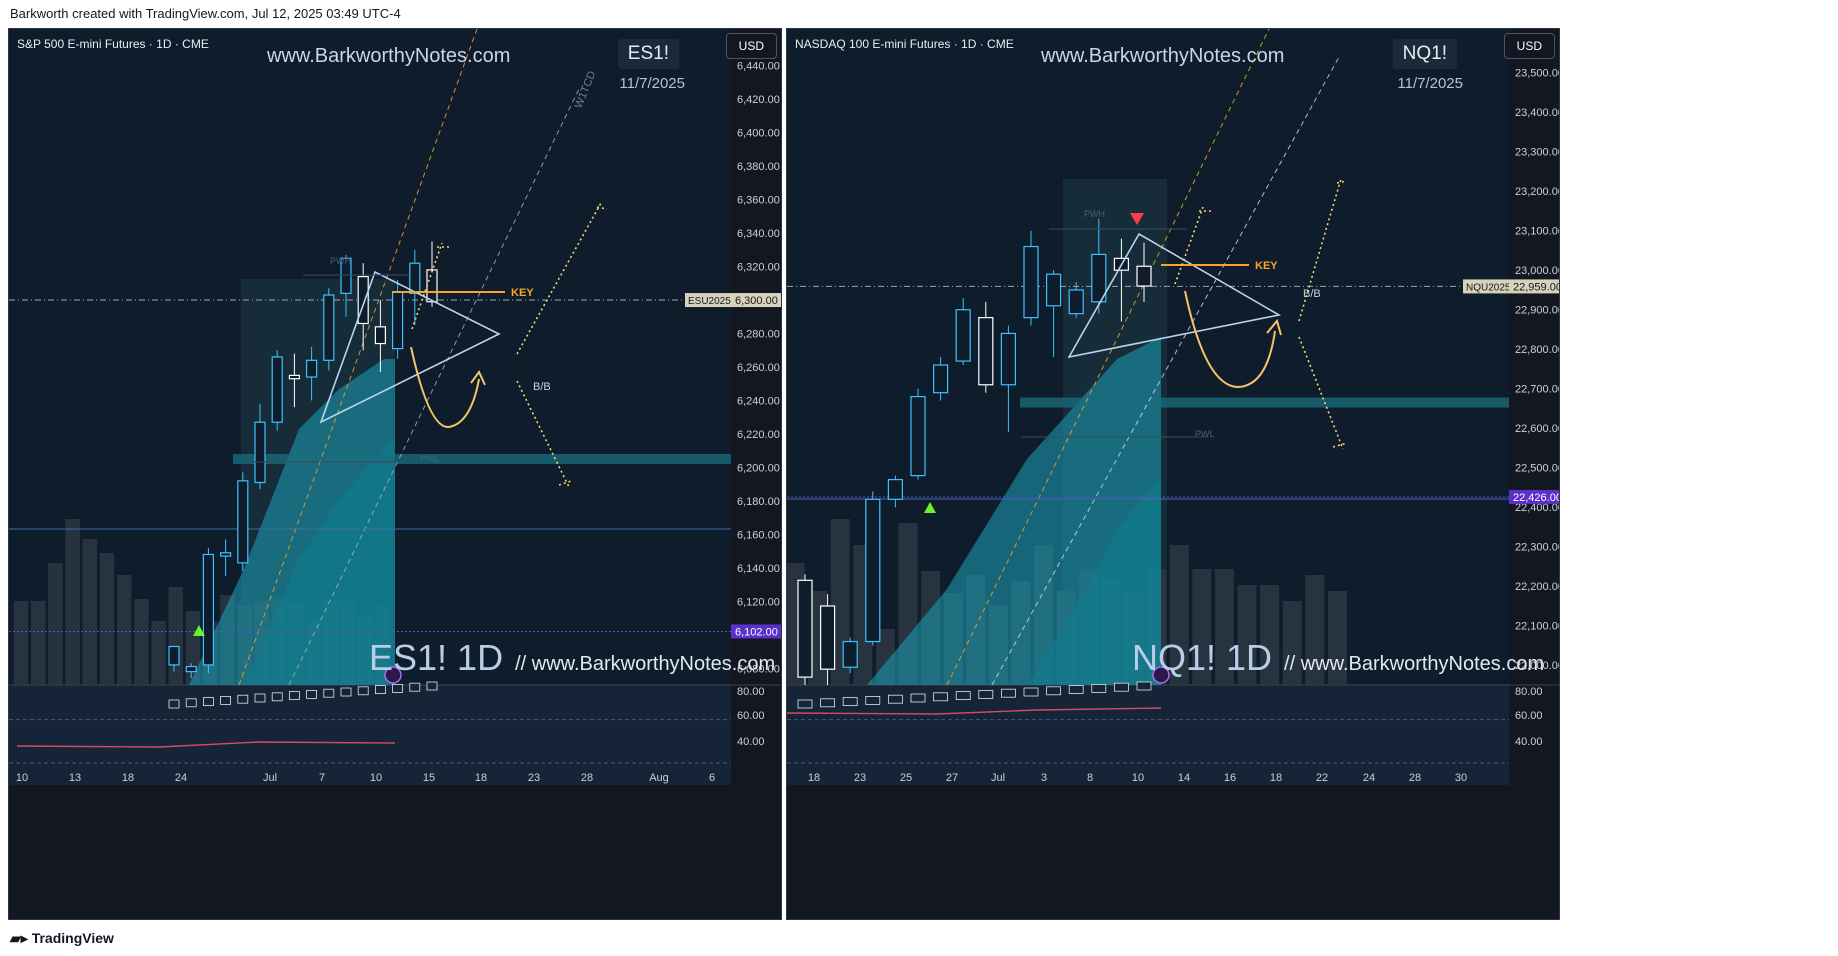  Describe the element at coordinates (919, 939) in the screenshot. I see `footer: ▰▸ TradingView` at that location.